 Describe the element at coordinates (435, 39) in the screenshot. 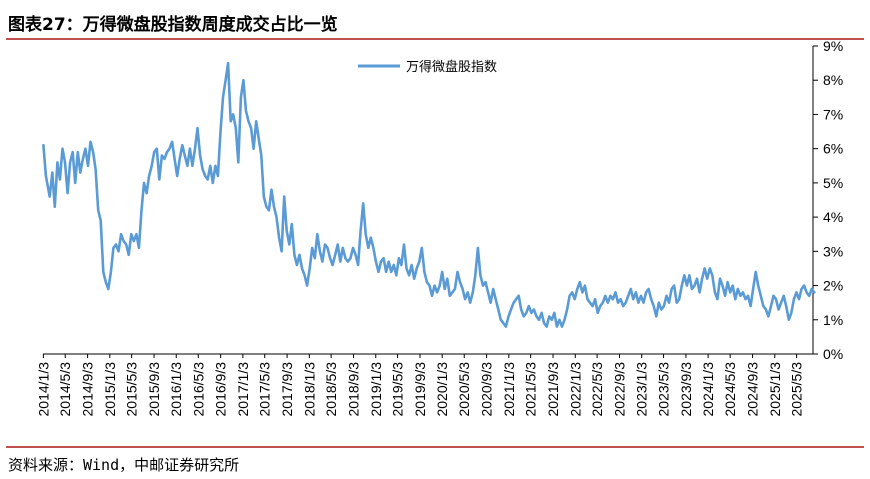

I see `title-divider` at that location.